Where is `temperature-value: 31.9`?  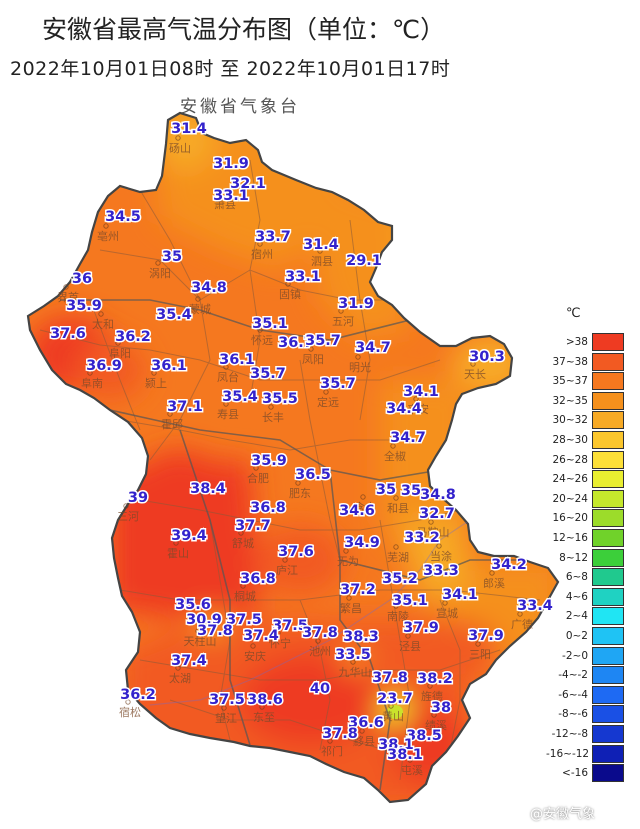 temperature-value: 31.9 is located at coordinates (356, 304).